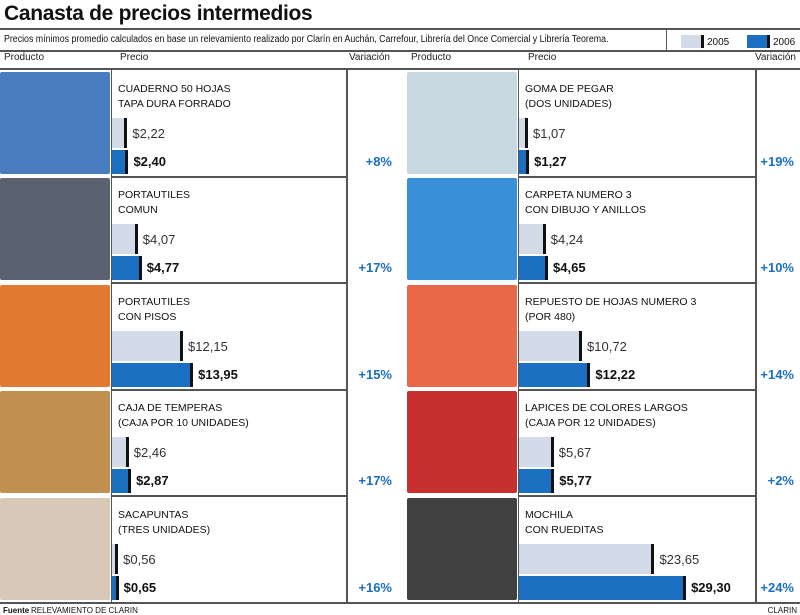  What do you see at coordinates (140, 587) in the screenshot?
I see `price-2006: $0,65` at bounding box center [140, 587].